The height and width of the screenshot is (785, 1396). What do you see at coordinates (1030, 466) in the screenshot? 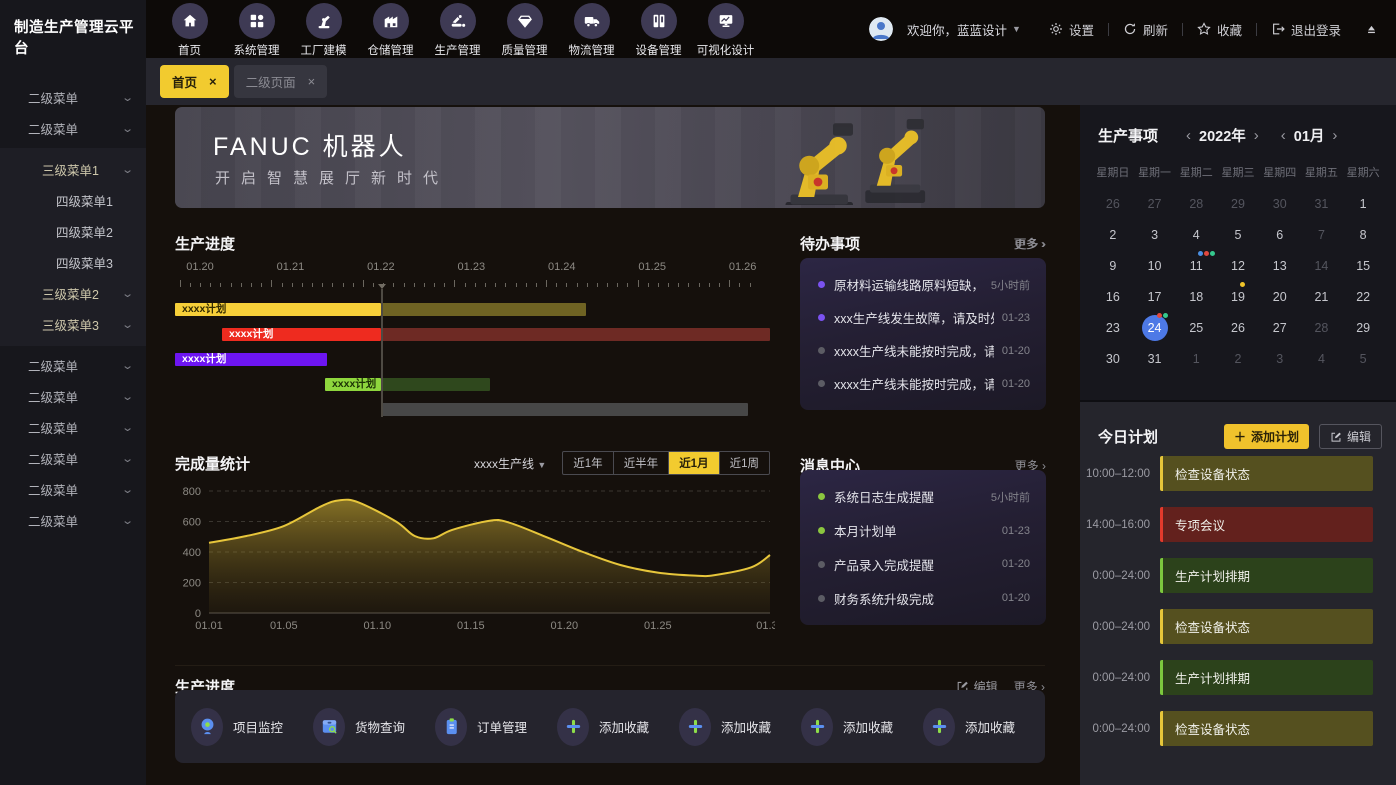
I see `messages-more-link: 更多 ›` at bounding box center [1030, 466].